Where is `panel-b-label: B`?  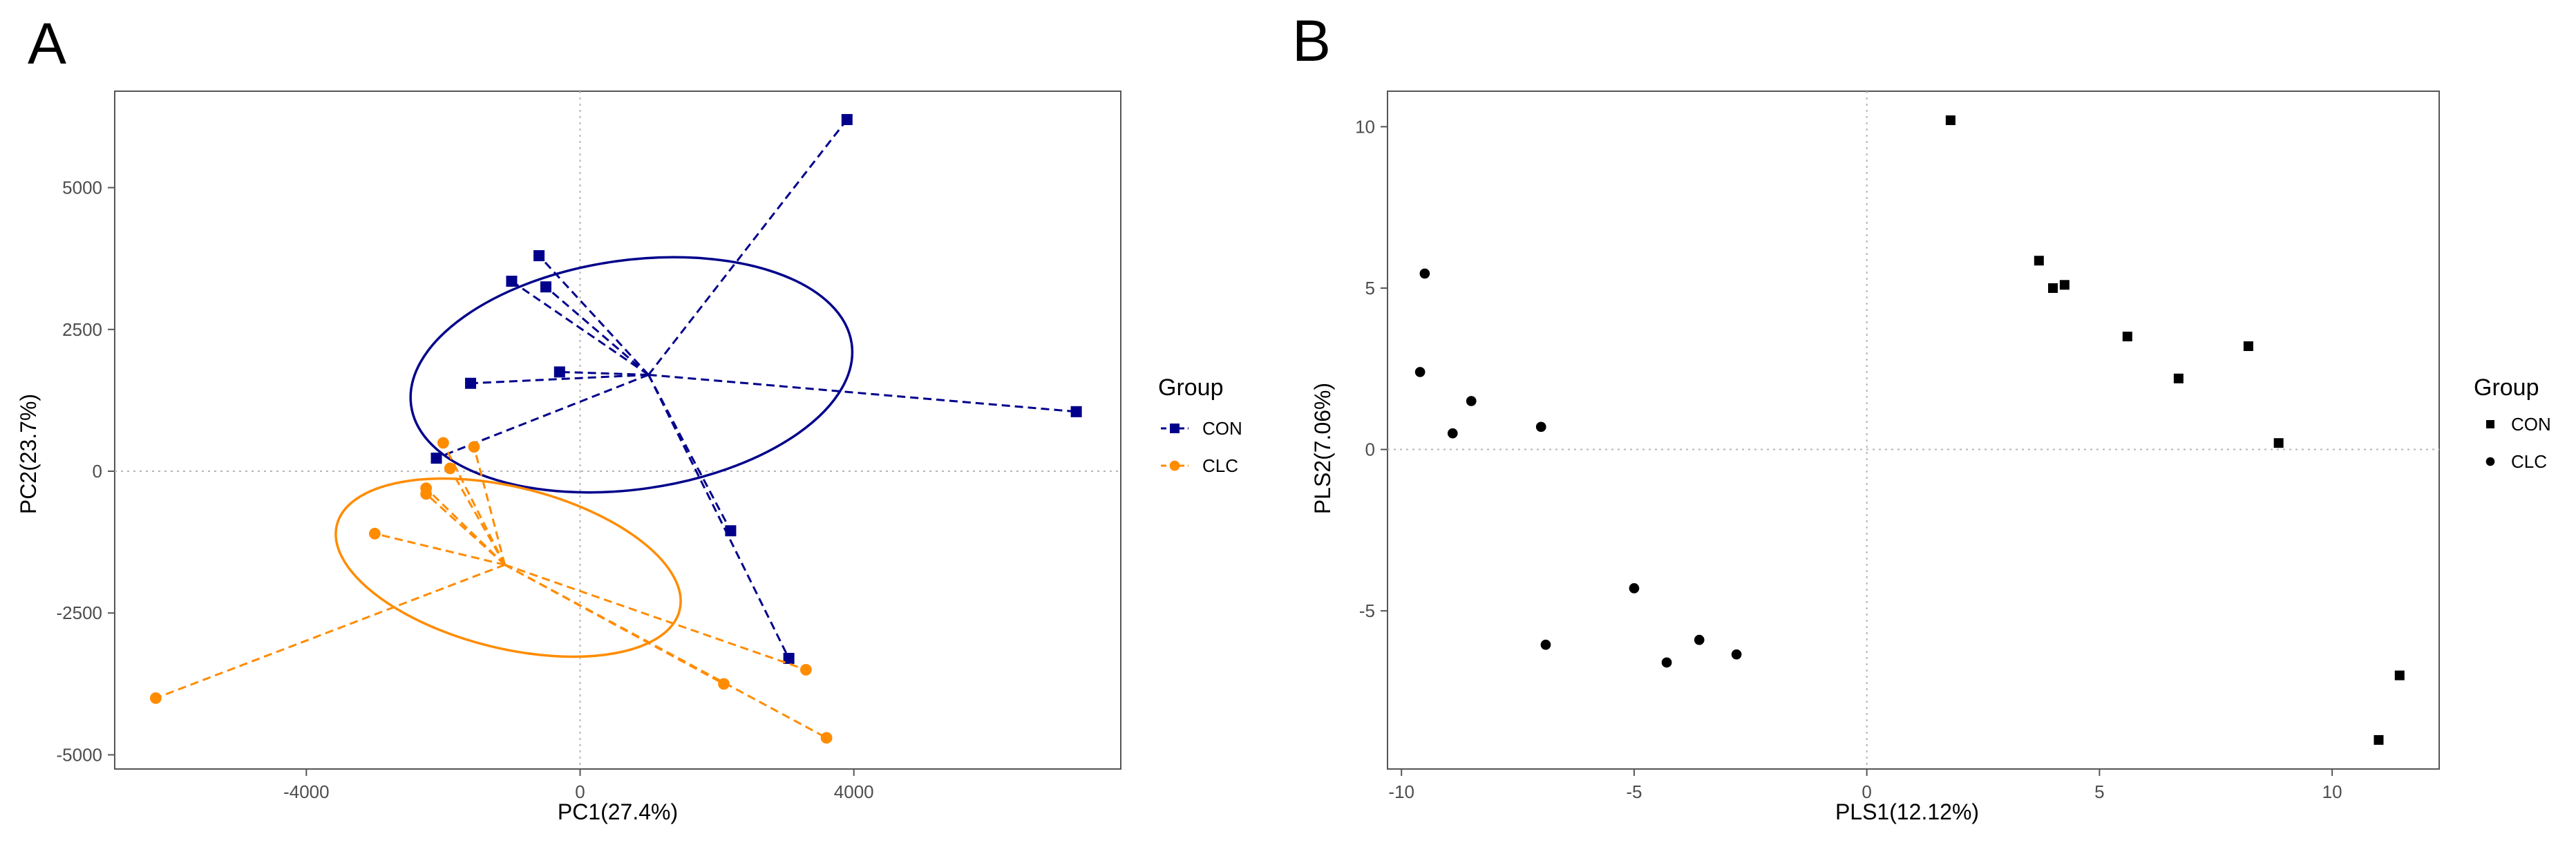
panel-b-label: B is located at coordinates (1311, 40).